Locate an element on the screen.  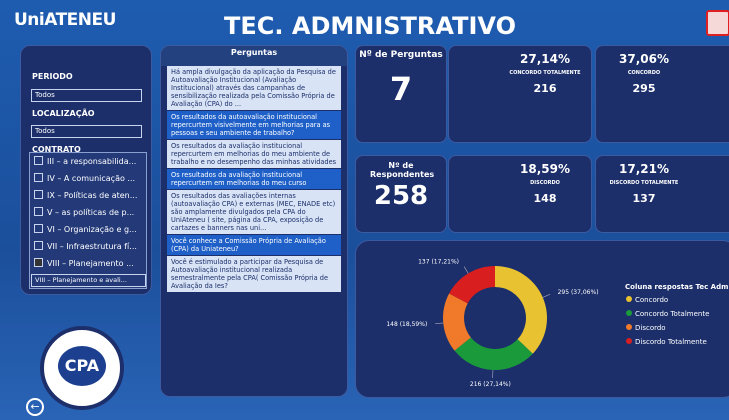
page-title: TEC. ADMNISTRATIVO is located at coordinates (370, 26).